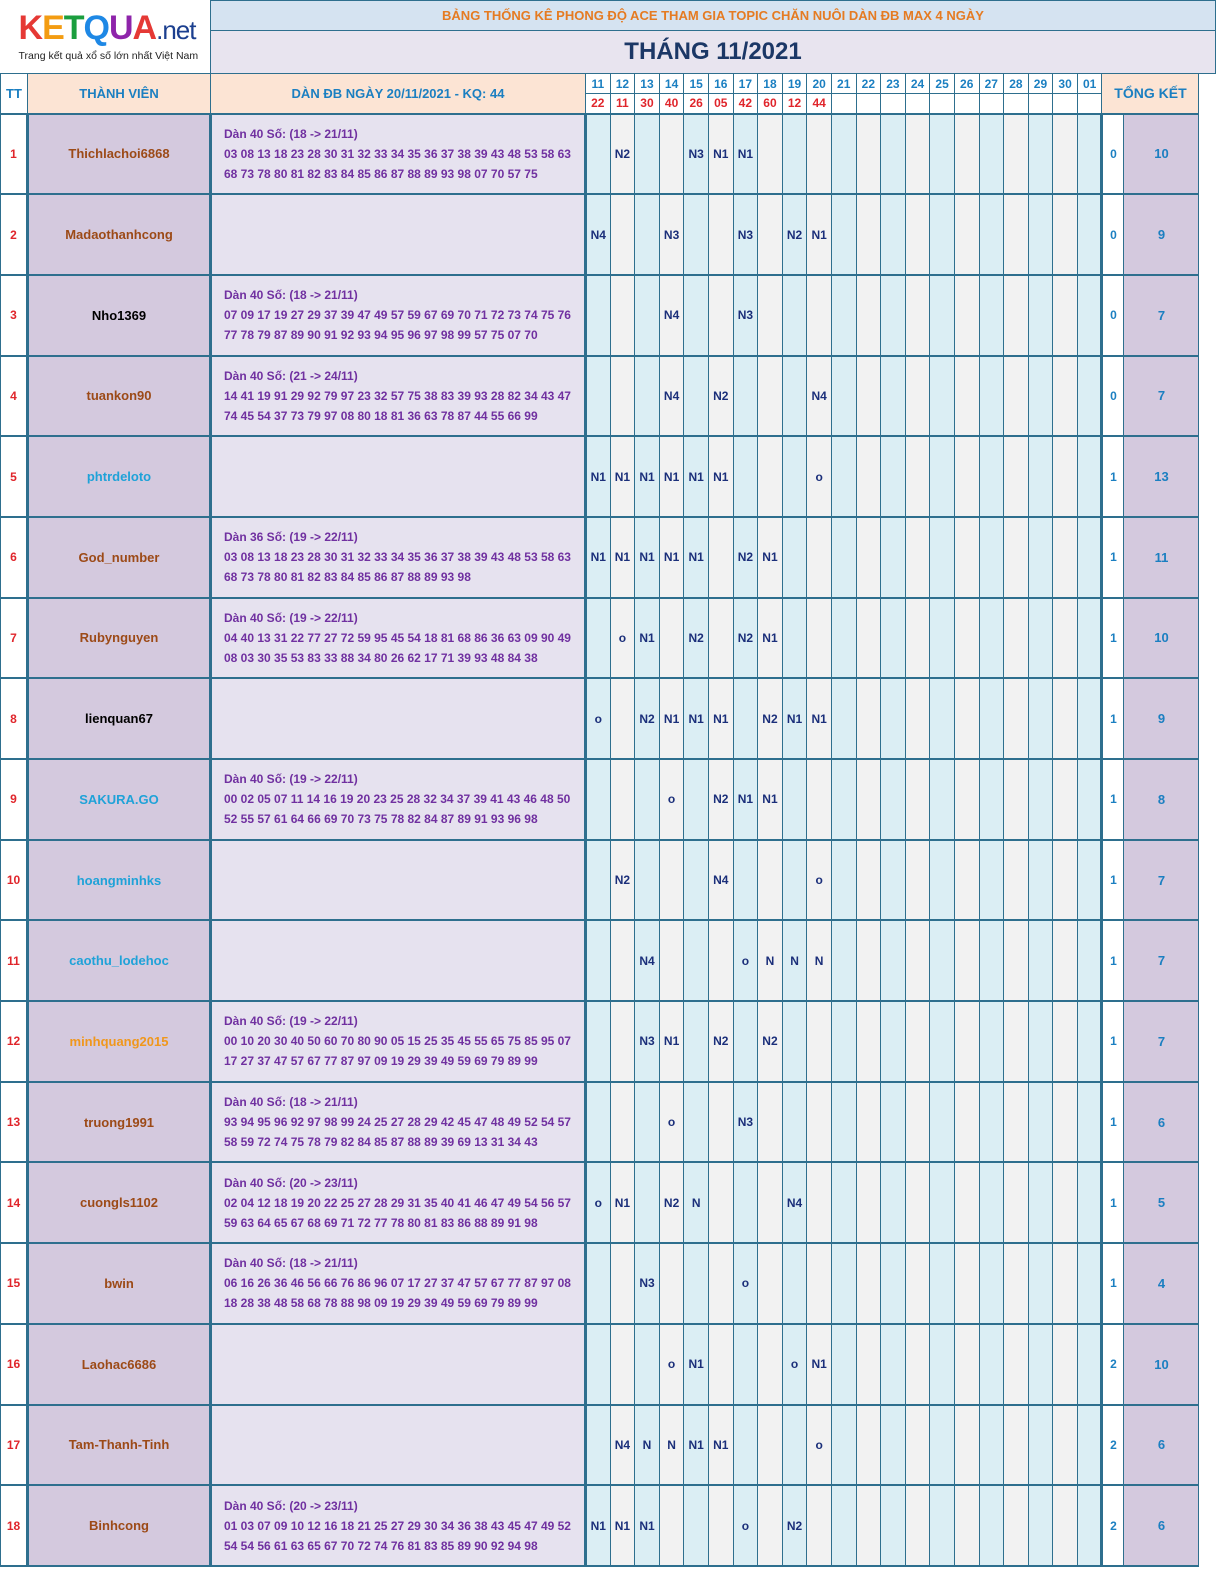 The image size is (1216, 1593). I want to click on total-score: 6, so click(1161, 1525).